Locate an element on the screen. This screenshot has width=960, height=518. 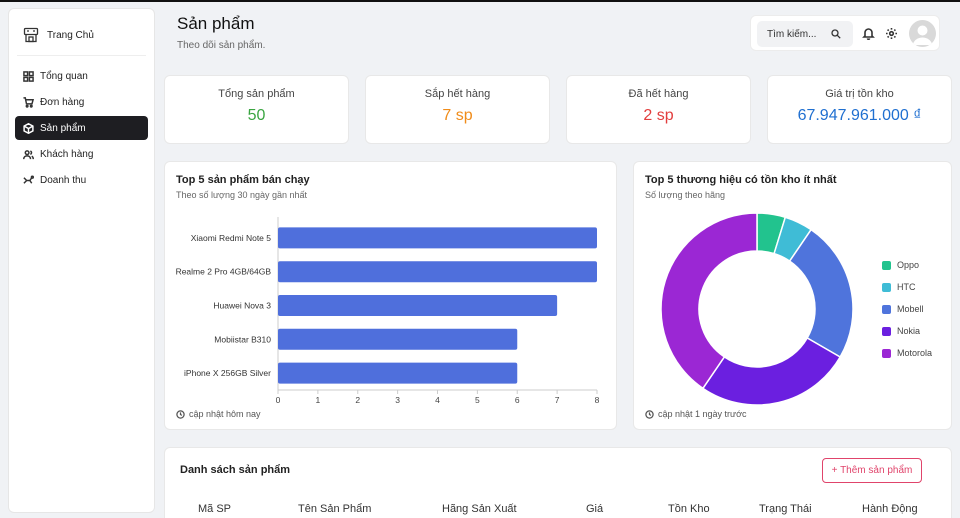
avatar is located at coordinates (922, 33).